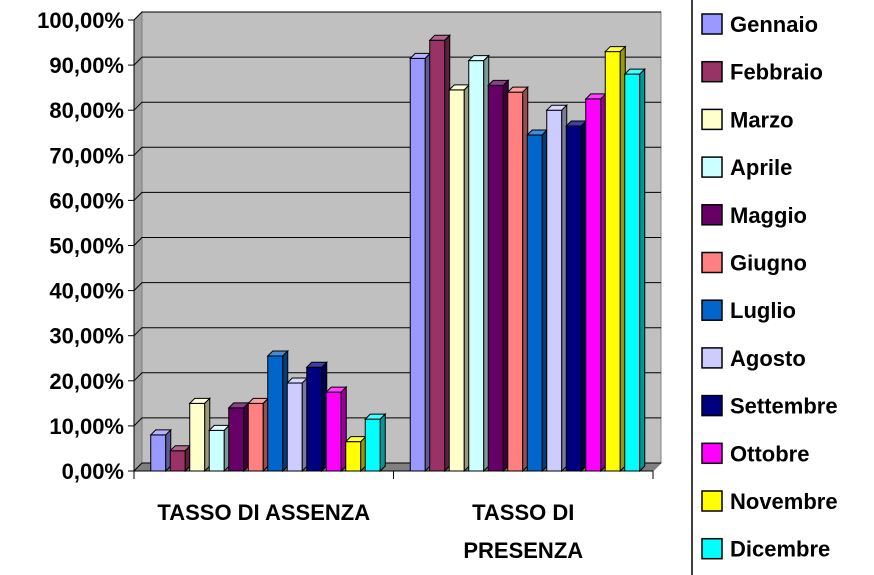 Image resolution: width=874 pixels, height=575 pixels. Describe the element at coordinates (258, 435) in the screenshot. I see `bar-giugno-assenza` at that location.